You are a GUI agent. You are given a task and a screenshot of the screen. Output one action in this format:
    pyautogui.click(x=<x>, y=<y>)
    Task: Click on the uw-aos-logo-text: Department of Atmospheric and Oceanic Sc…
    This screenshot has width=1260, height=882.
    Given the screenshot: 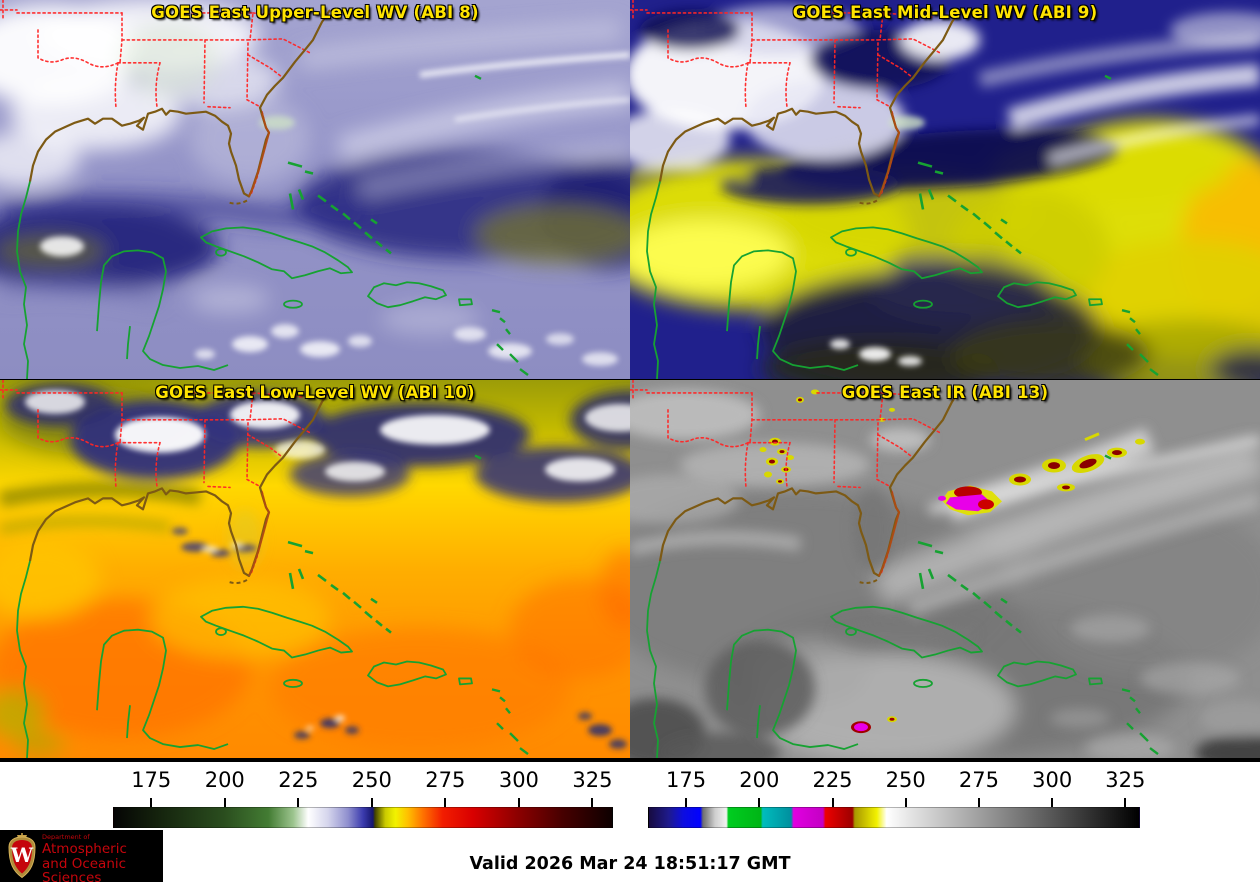 What is the action you would take?
    pyautogui.click(x=102, y=858)
    